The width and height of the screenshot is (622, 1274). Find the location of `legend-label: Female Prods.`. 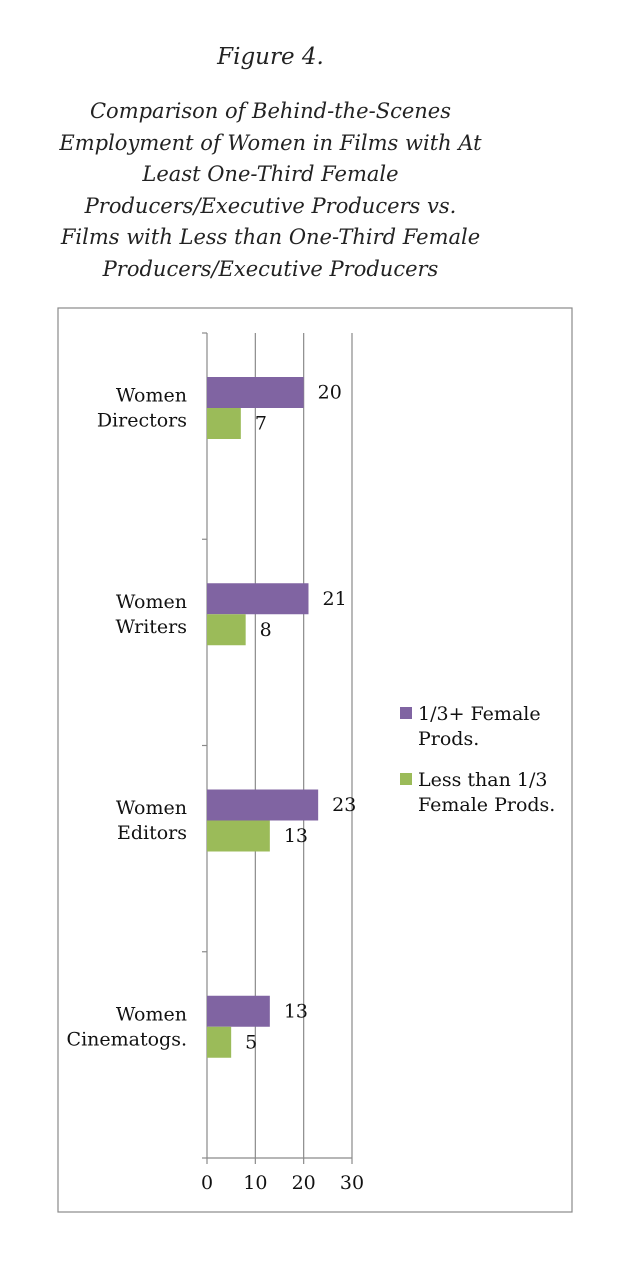

legend-label: Female Prods. is located at coordinates (486, 805).